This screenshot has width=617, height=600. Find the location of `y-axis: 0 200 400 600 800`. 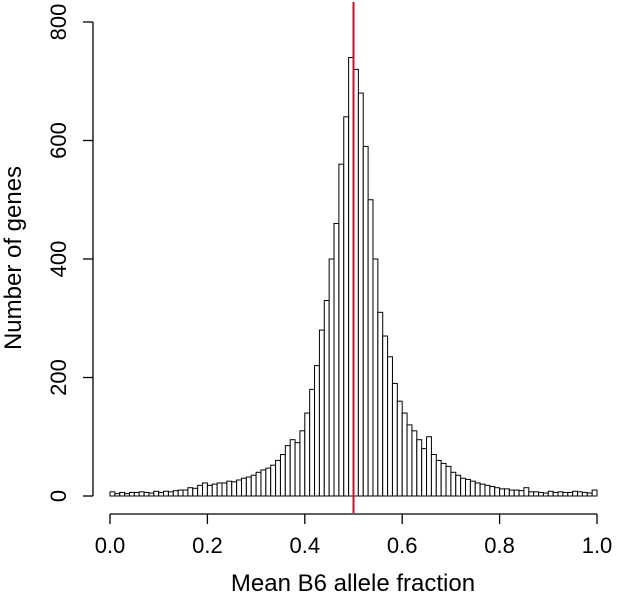

y-axis: 0 200 400 600 800 is located at coordinates (70, 253).